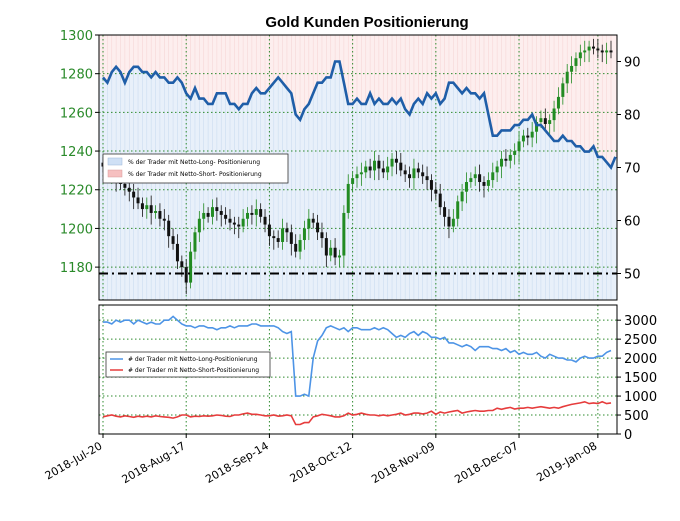 The width and height of the screenshot is (680, 521). Describe the element at coordinates (636, 416) in the screenshot. I see `right-tick-label: 500` at that location.